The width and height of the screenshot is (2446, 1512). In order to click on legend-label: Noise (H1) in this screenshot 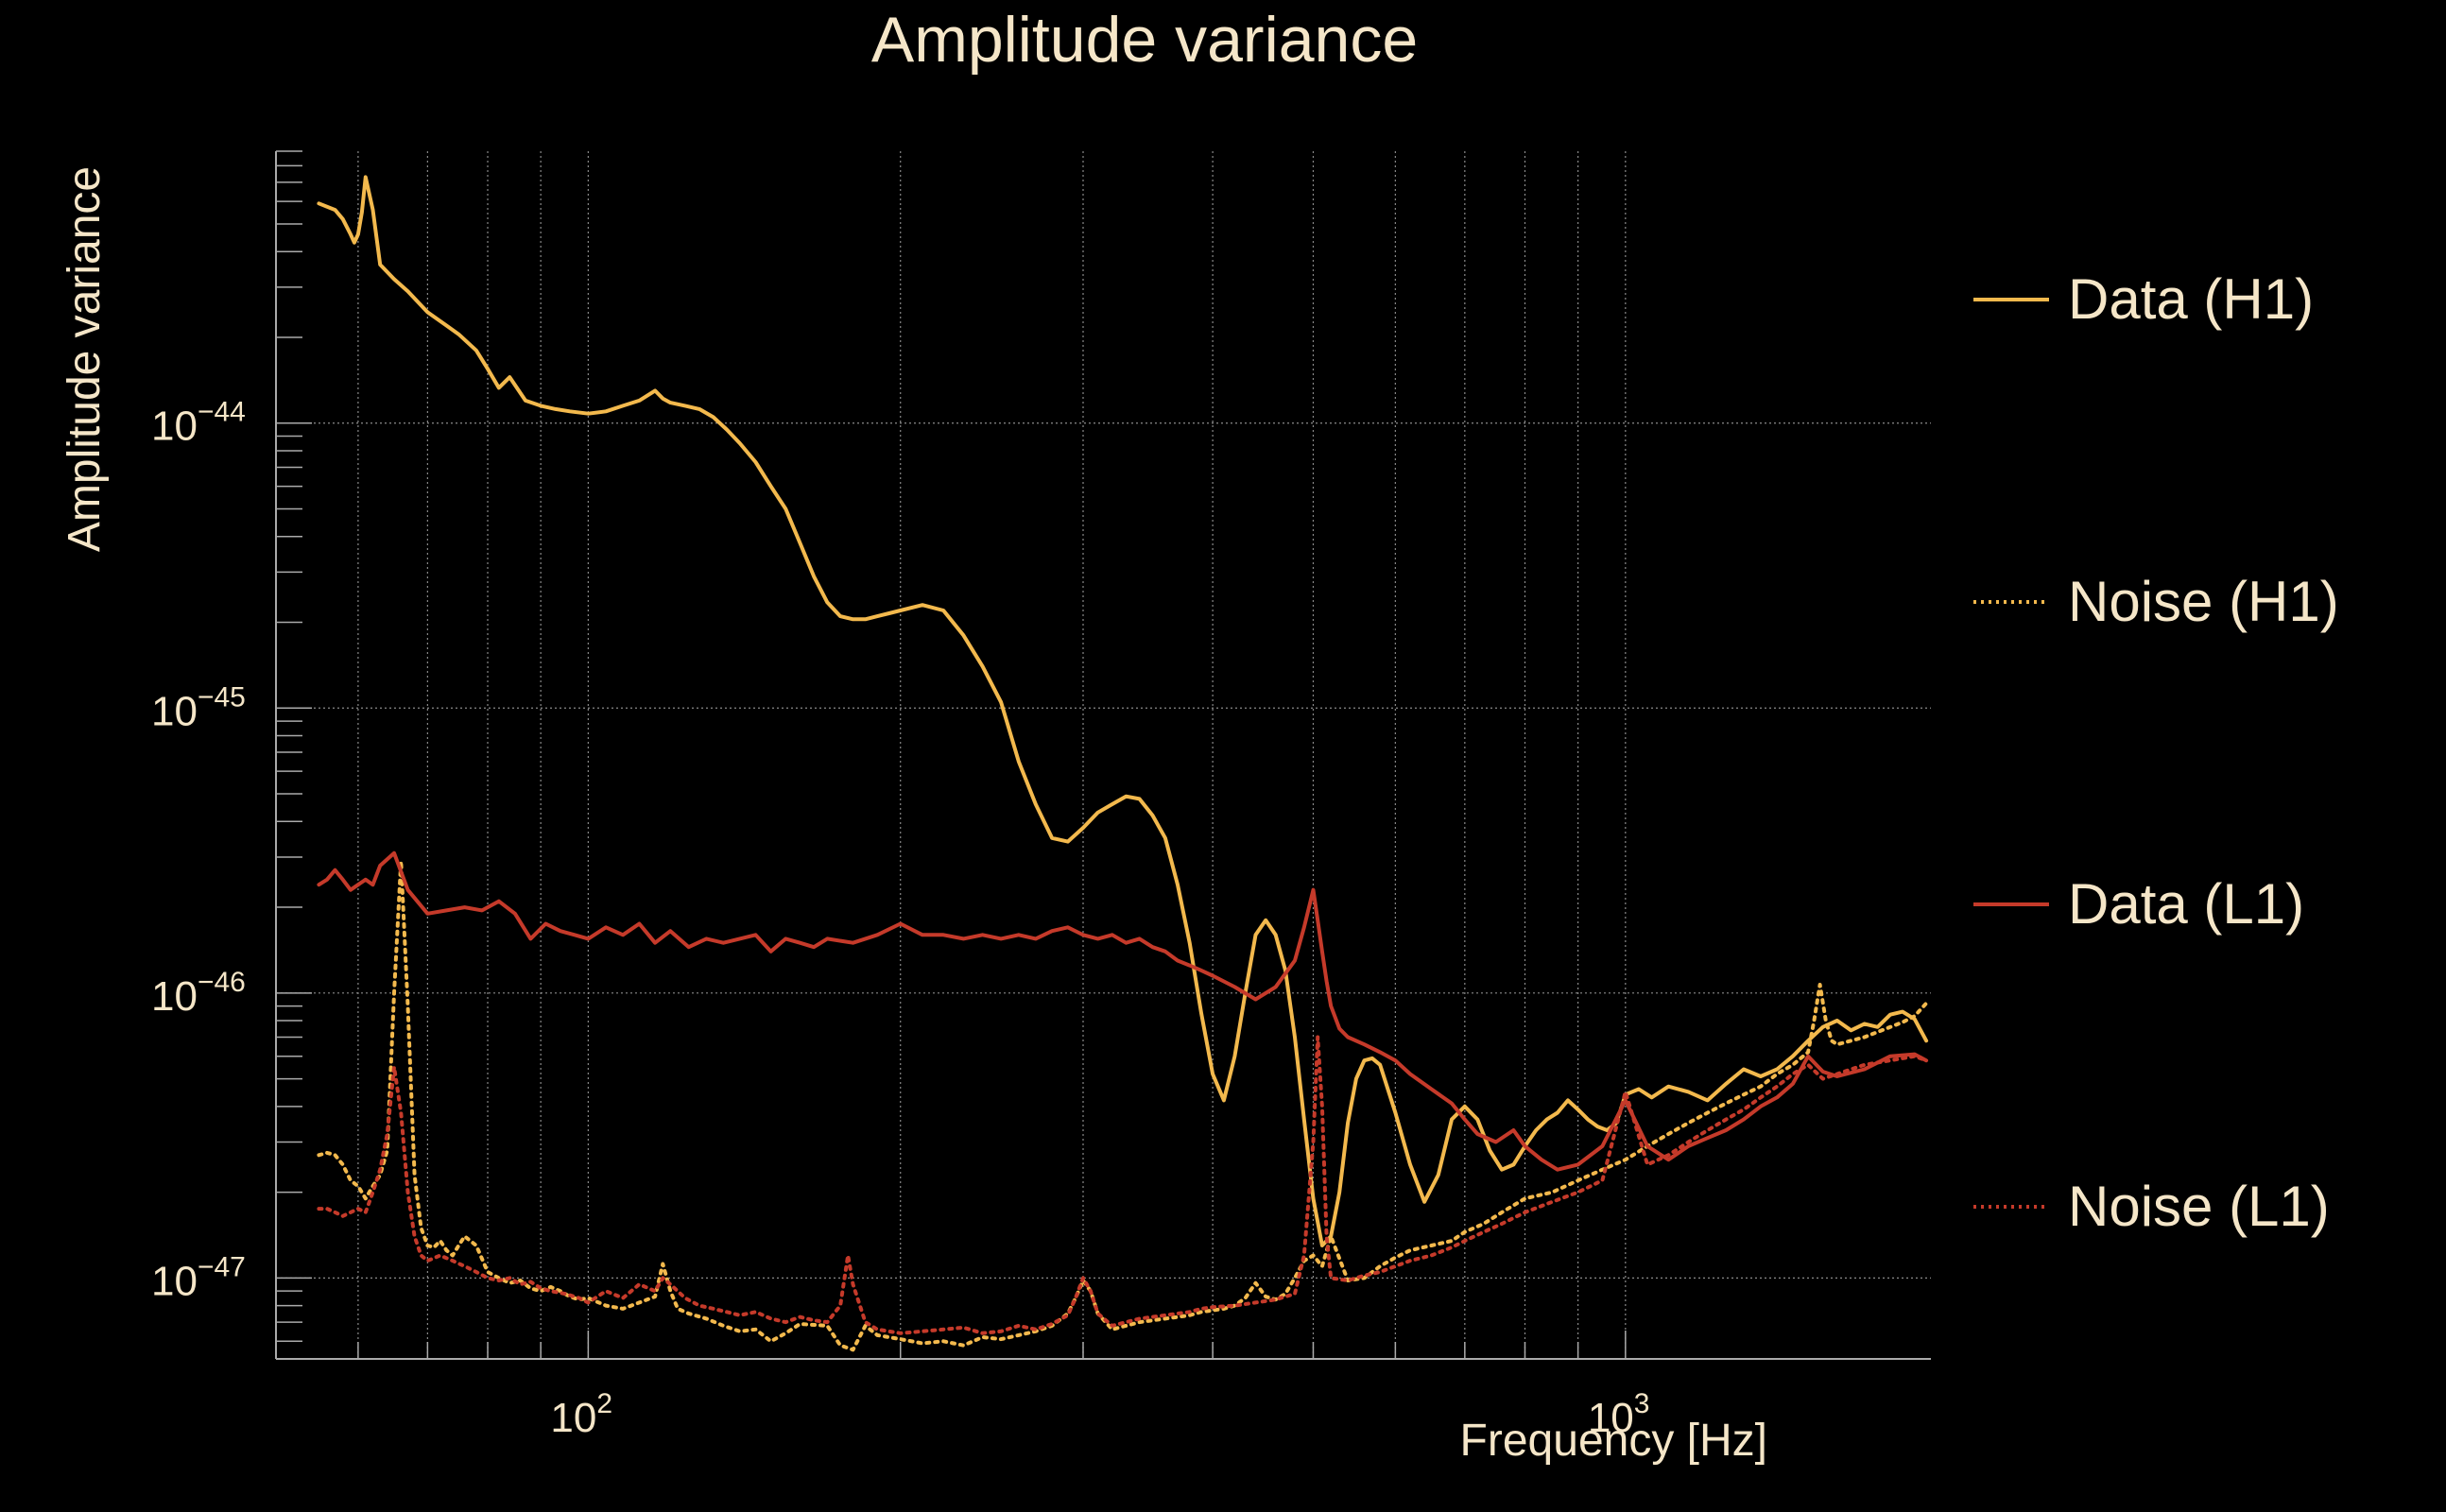, I will do `click(2204, 601)`.